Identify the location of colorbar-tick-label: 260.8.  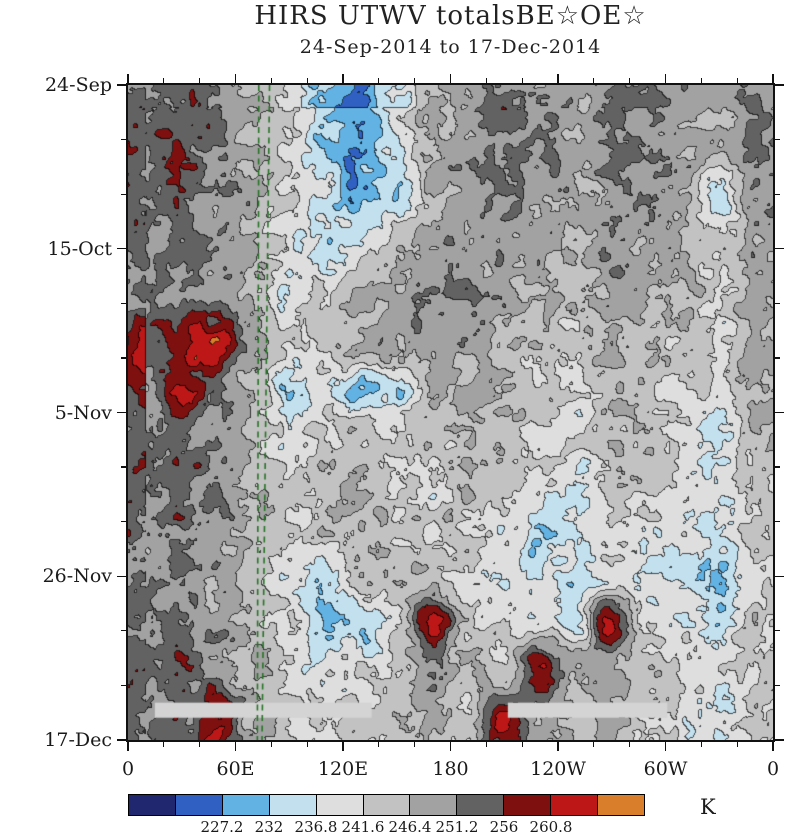
(551, 826).